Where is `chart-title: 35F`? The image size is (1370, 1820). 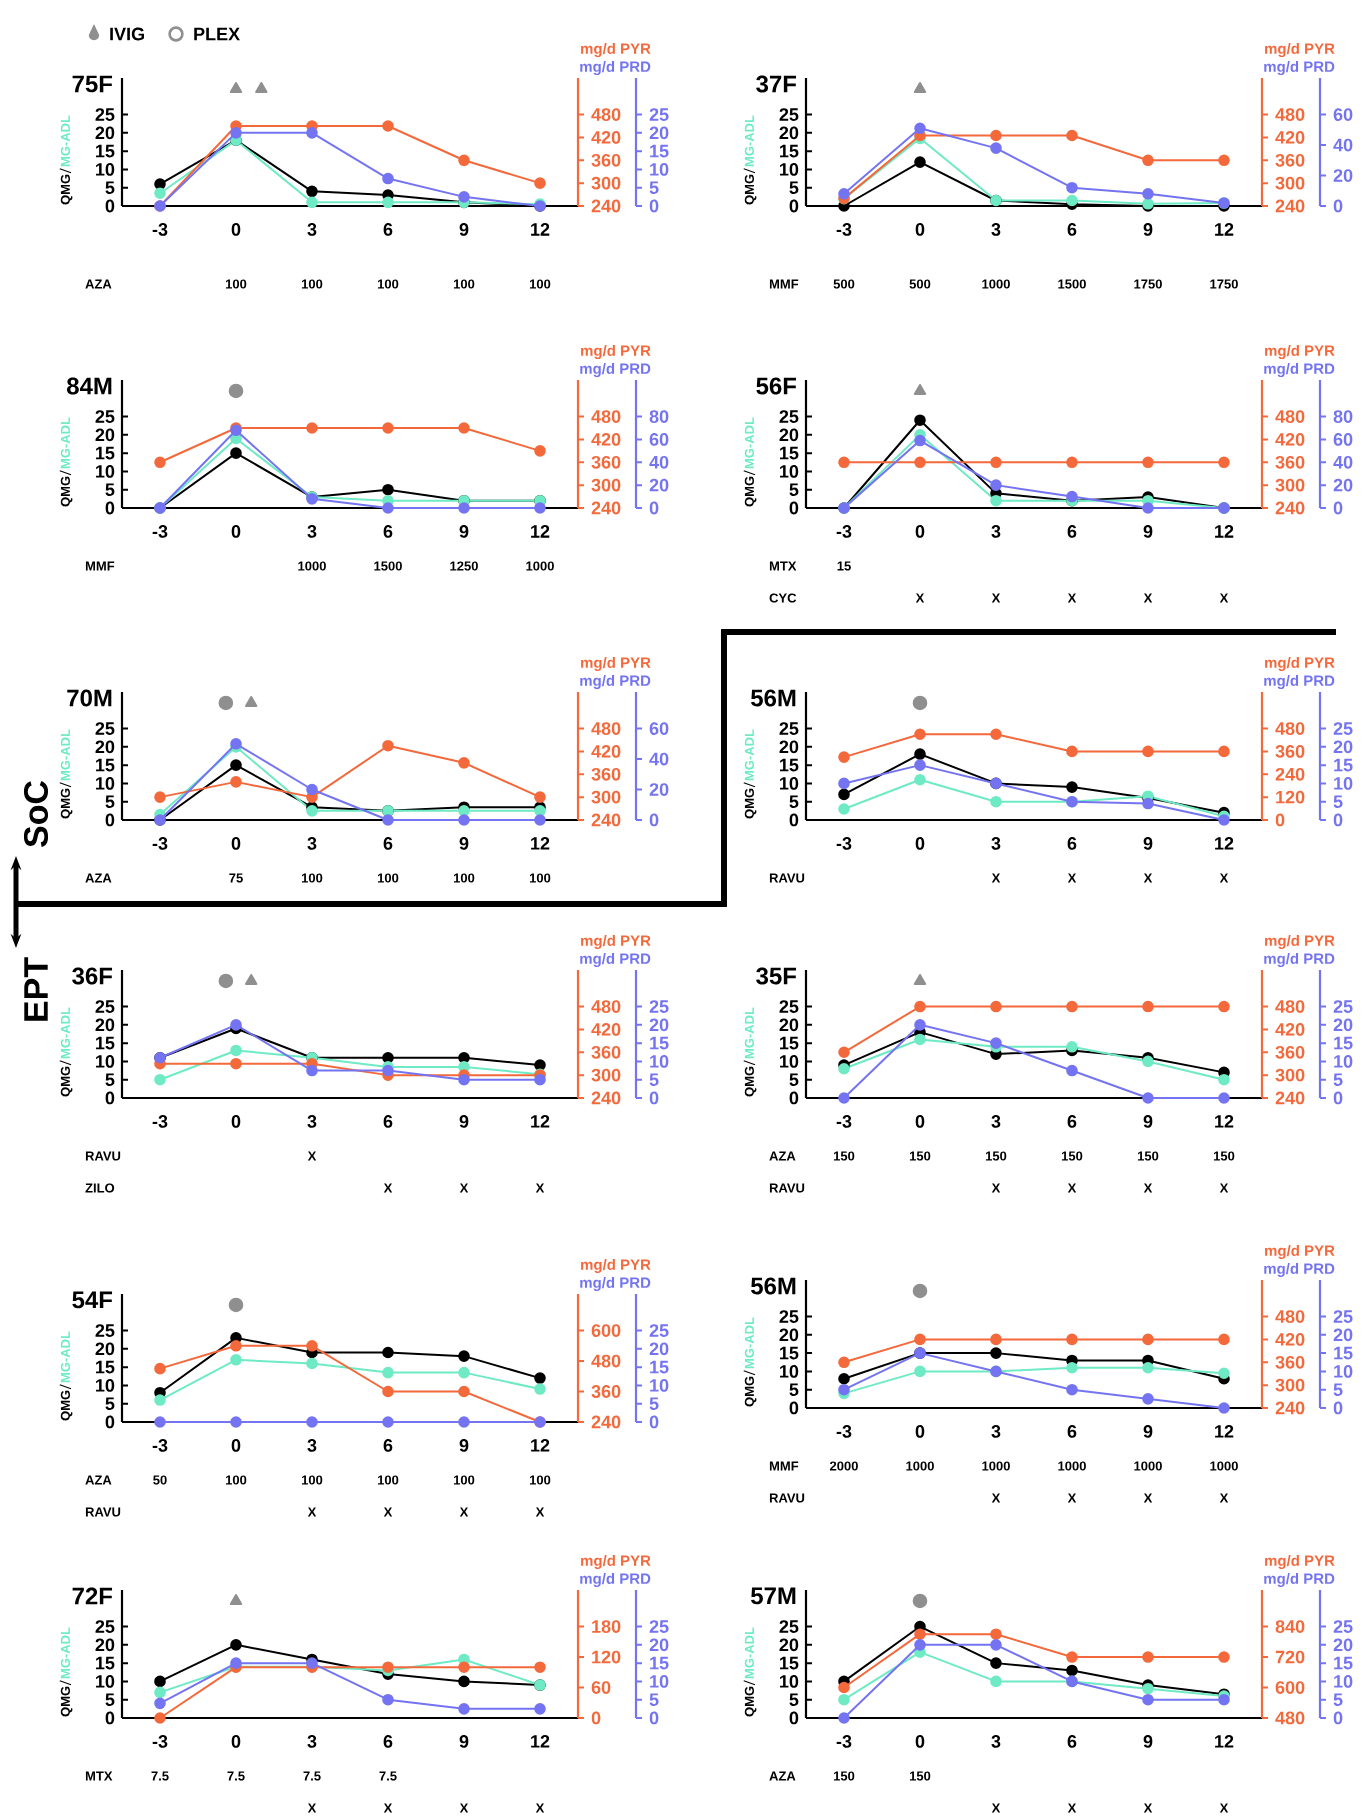 chart-title: 35F is located at coordinates (776, 976).